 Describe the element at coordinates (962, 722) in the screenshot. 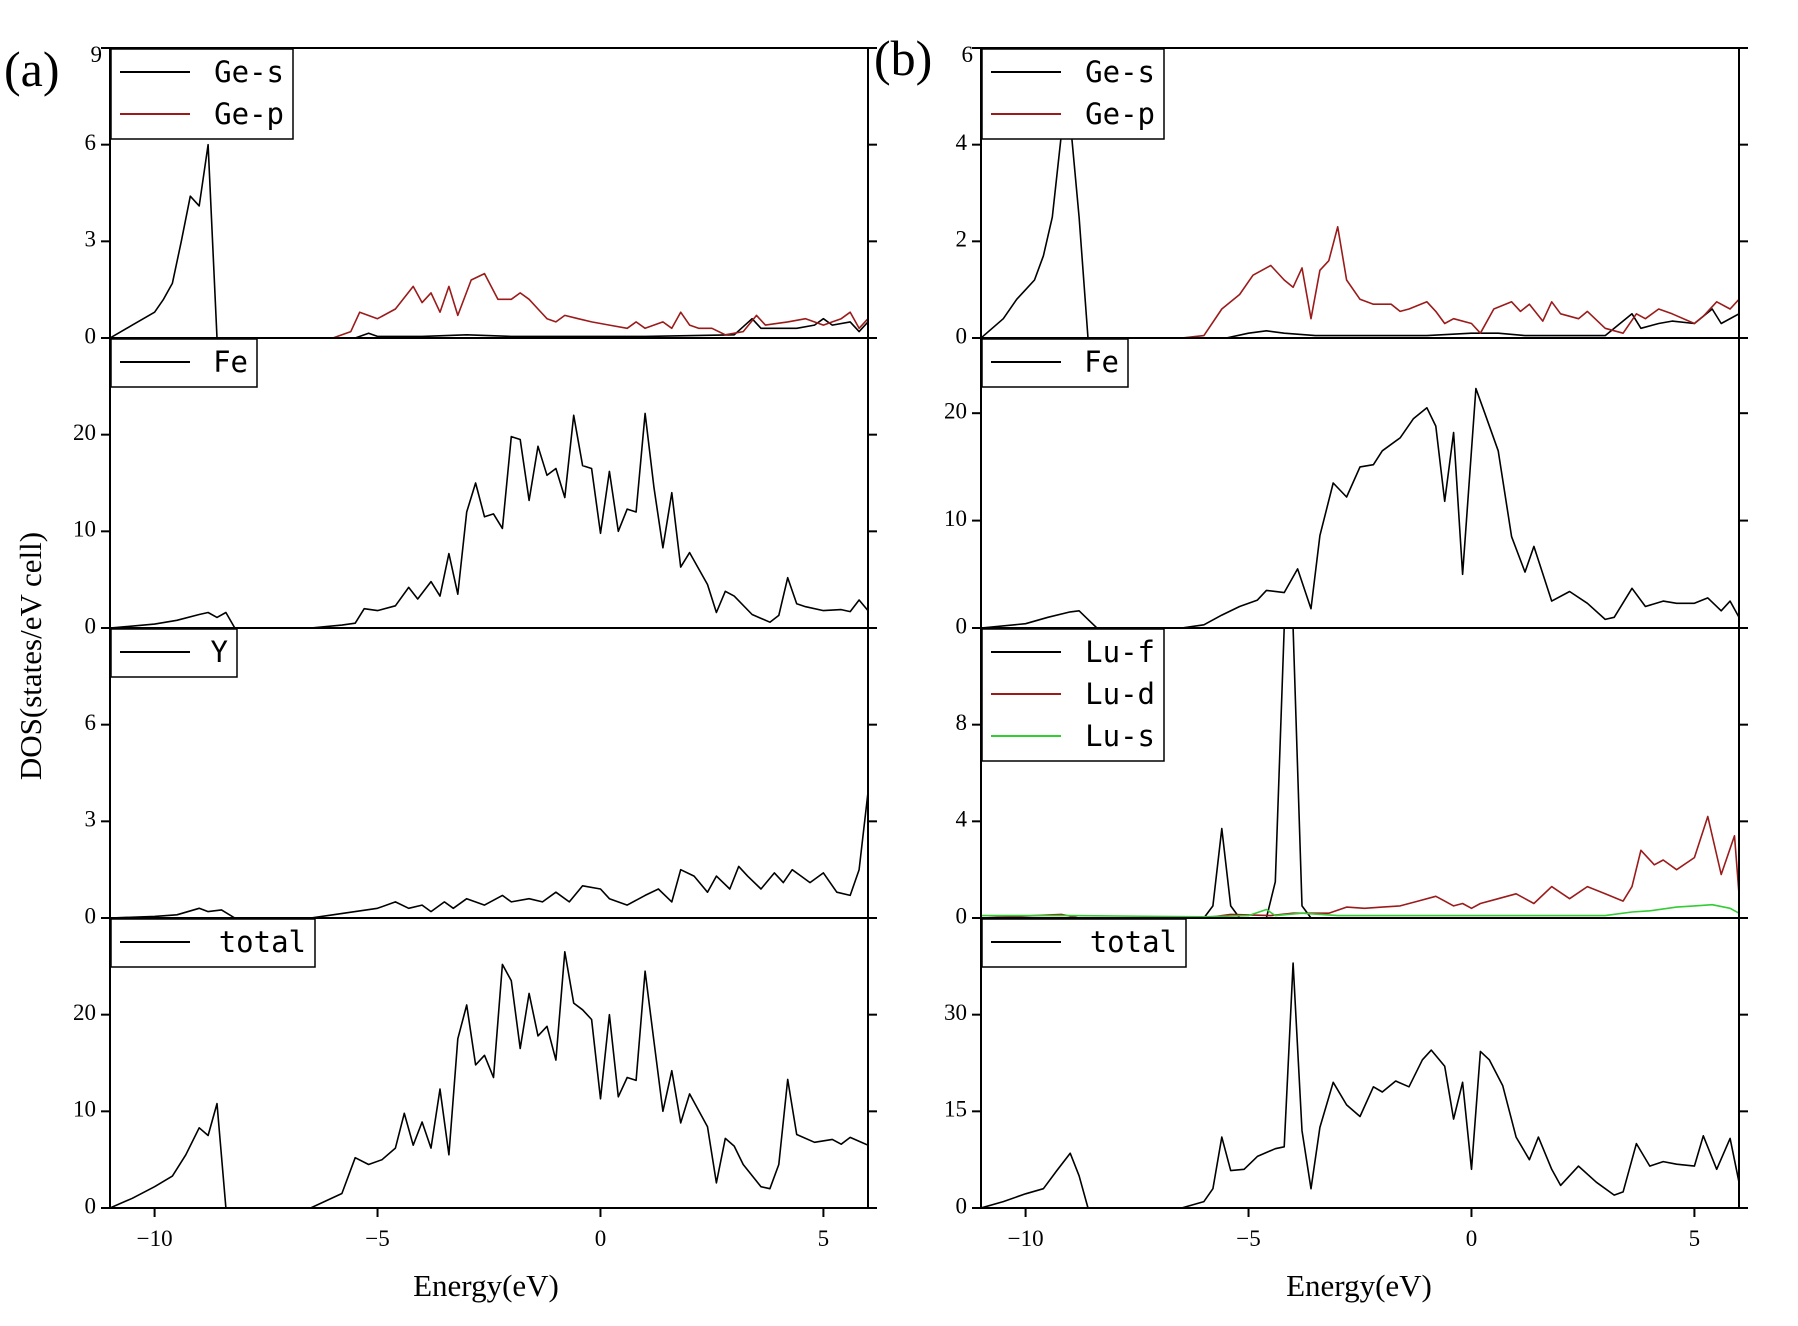

I see `y-tick-label: 8` at that location.